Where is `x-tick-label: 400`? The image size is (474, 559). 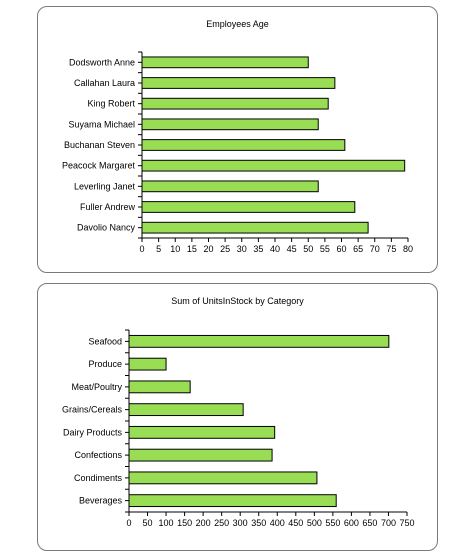 x-tick-label: 400 is located at coordinates (277, 523).